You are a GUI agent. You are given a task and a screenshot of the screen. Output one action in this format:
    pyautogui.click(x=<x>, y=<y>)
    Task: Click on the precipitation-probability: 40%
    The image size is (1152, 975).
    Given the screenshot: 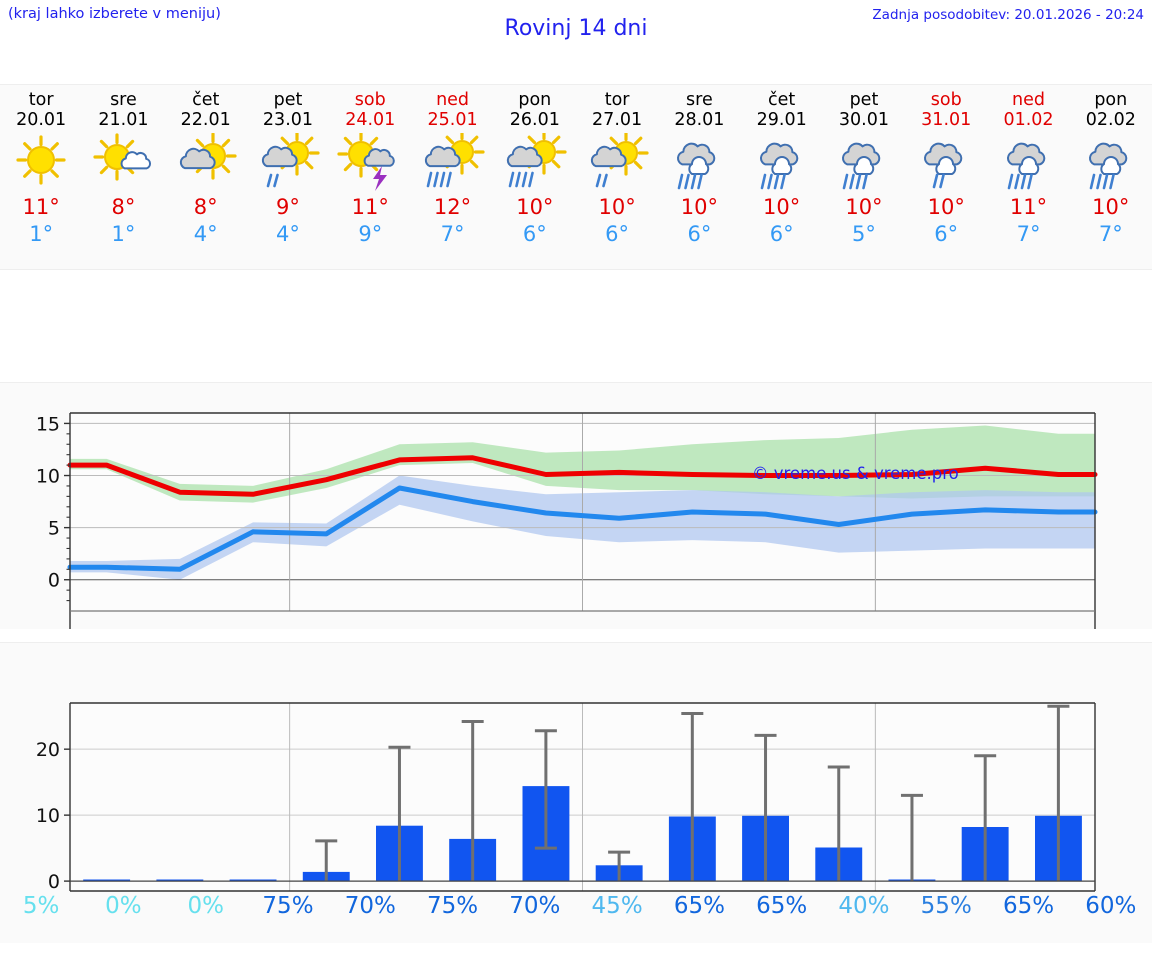 What is the action you would take?
    pyautogui.click(x=864, y=906)
    